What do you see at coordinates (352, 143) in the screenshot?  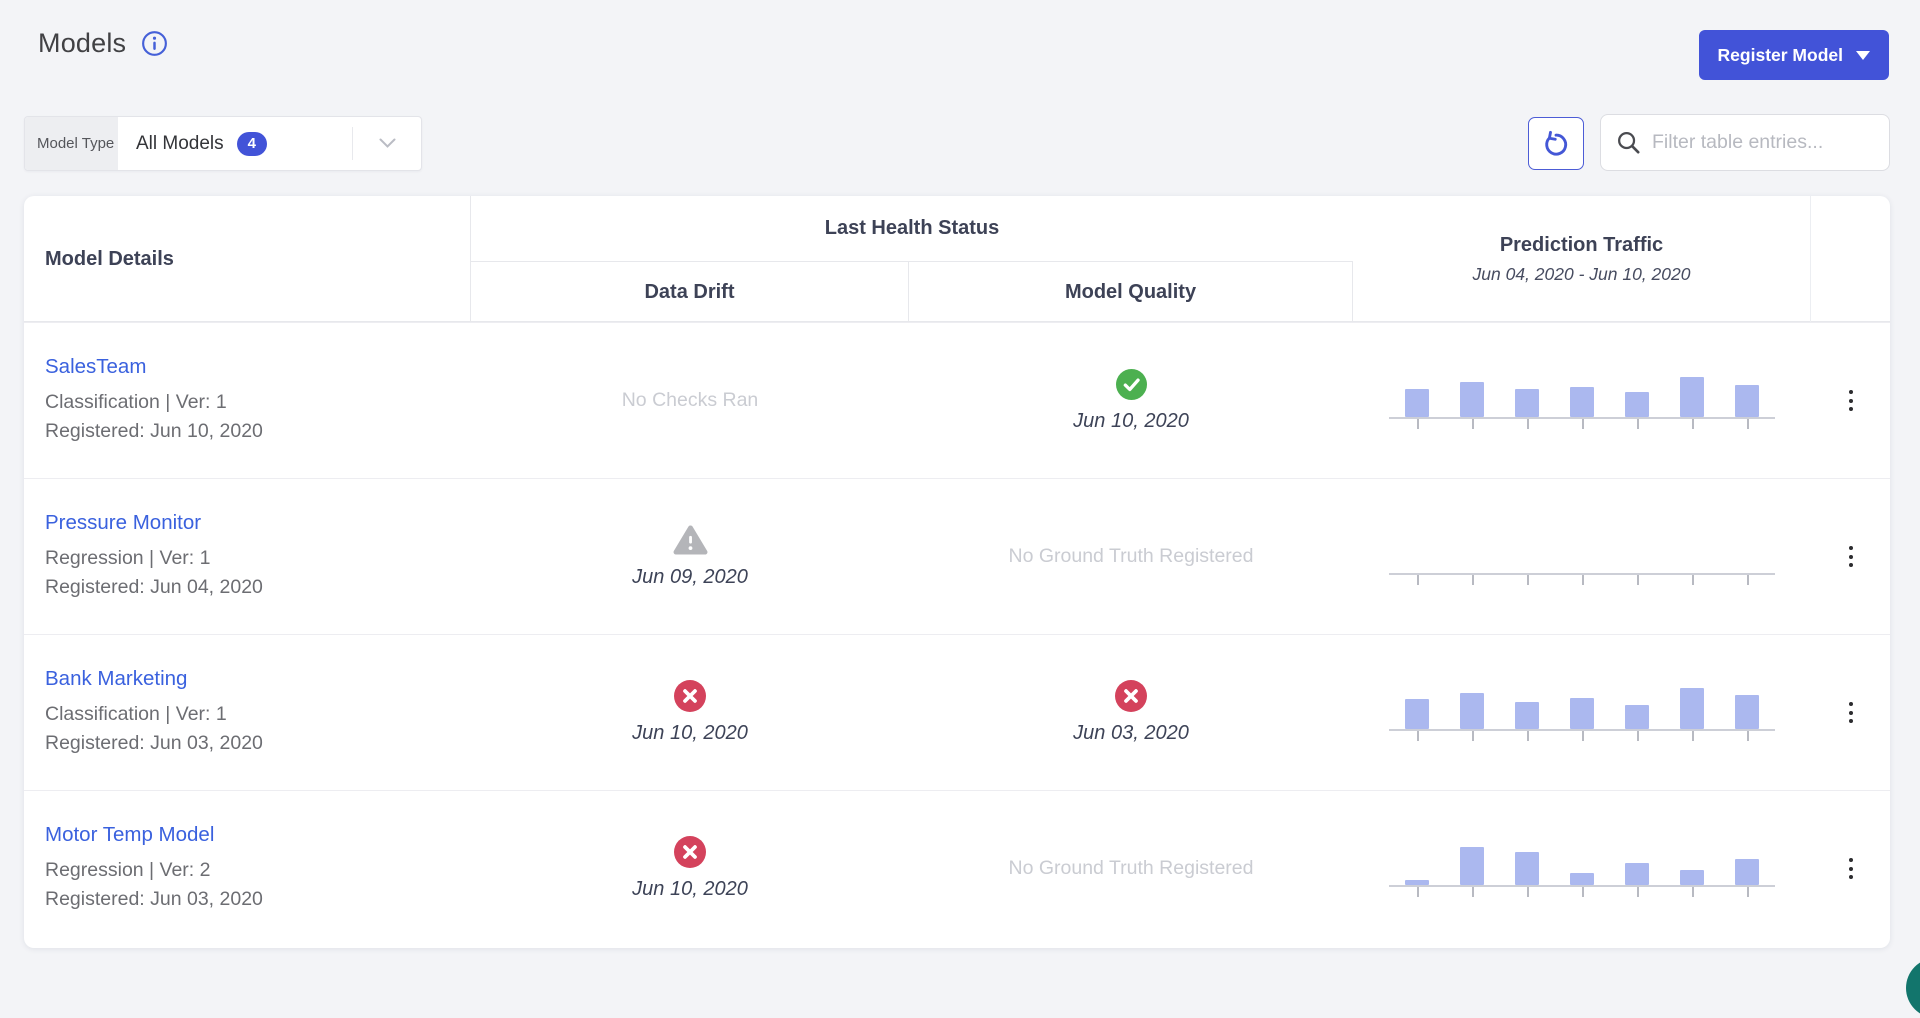 I see `divider` at bounding box center [352, 143].